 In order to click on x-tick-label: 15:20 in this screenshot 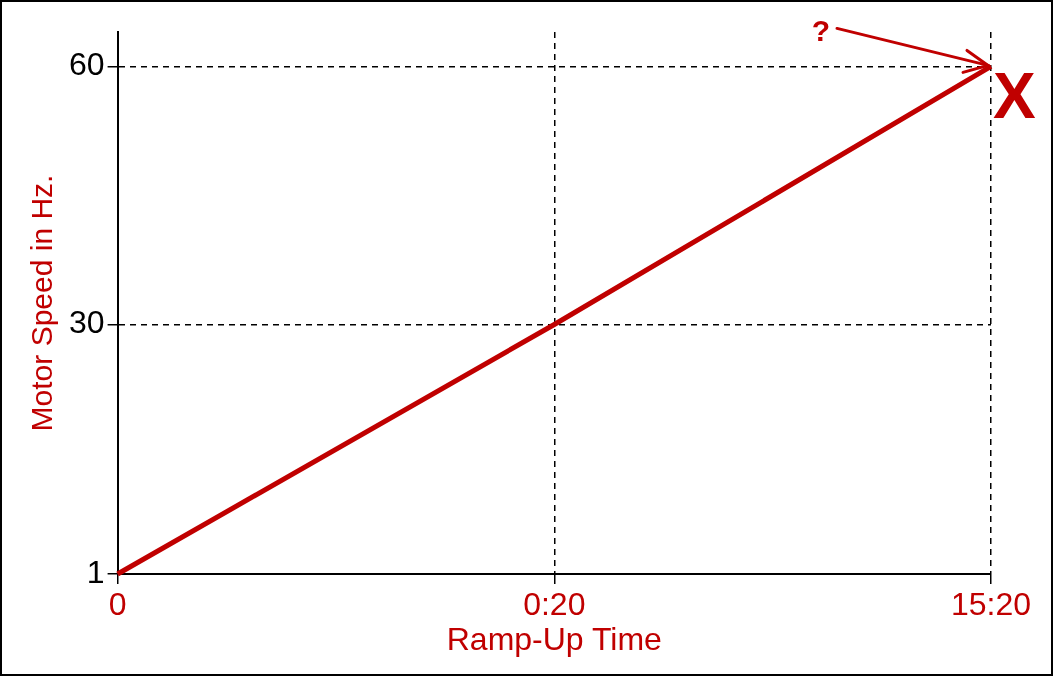, I will do `click(991, 604)`.